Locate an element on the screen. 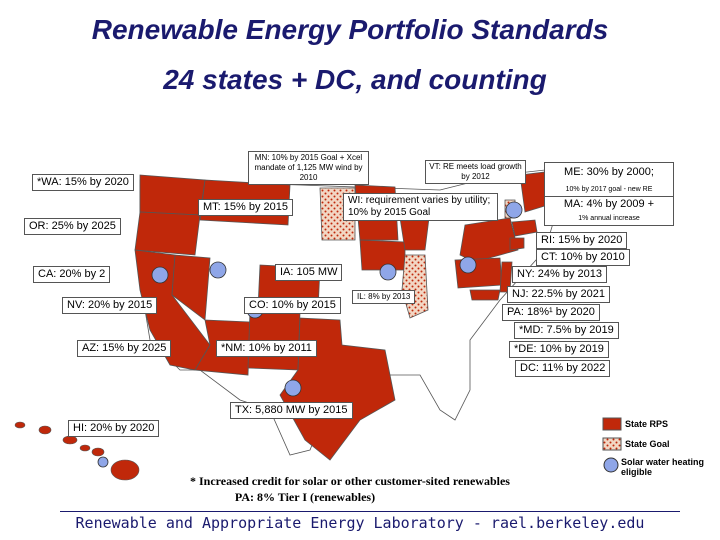 This screenshot has height=540, width=720. label-mt: MT: 15% by 2015 is located at coordinates (245, 207).